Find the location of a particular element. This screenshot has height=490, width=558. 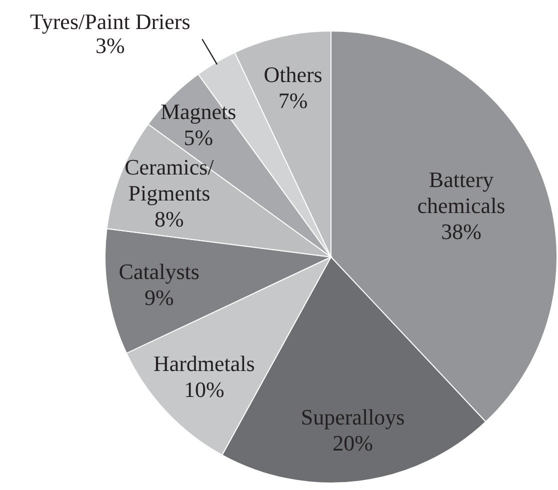

slice-label: Battery chemicals is located at coordinates (461, 192).